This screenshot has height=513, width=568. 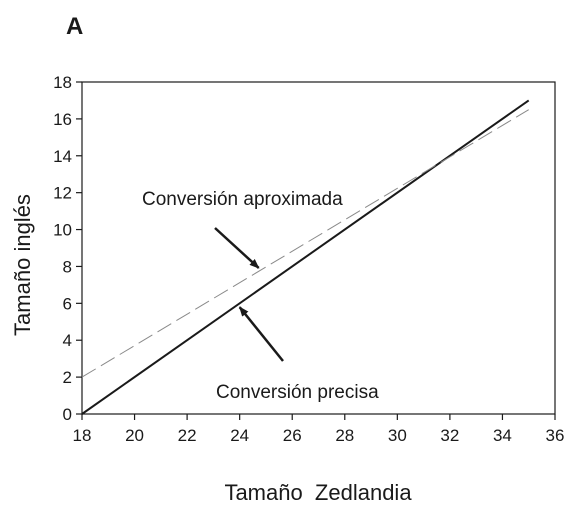 What do you see at coordinates (67, 266) in the screenshot?
I see `y-tick-label: 8` at bounding box center [67, 266].